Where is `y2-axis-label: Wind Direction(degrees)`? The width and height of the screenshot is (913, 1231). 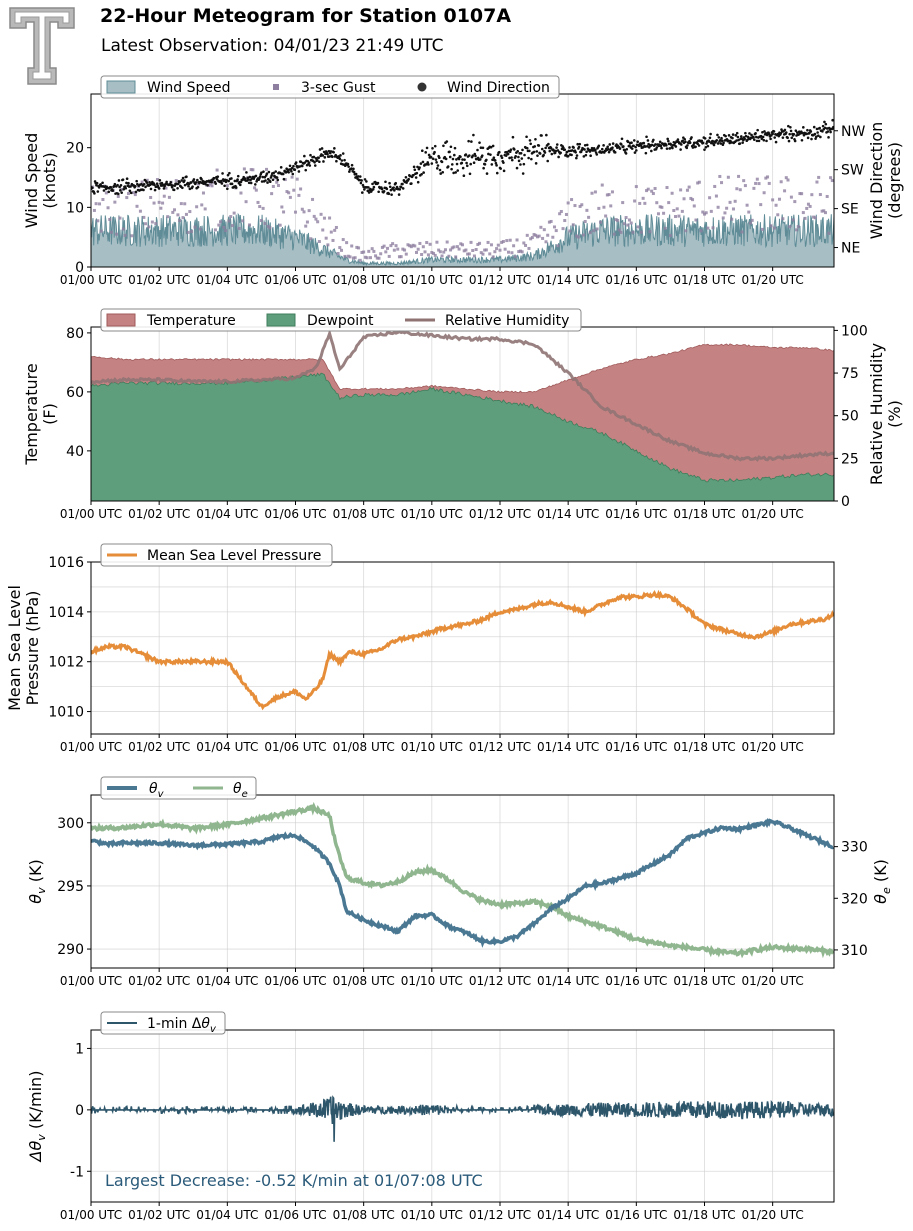 y2-axis-label: Wind Direction(degrees) is located at coordinates (885, 181).